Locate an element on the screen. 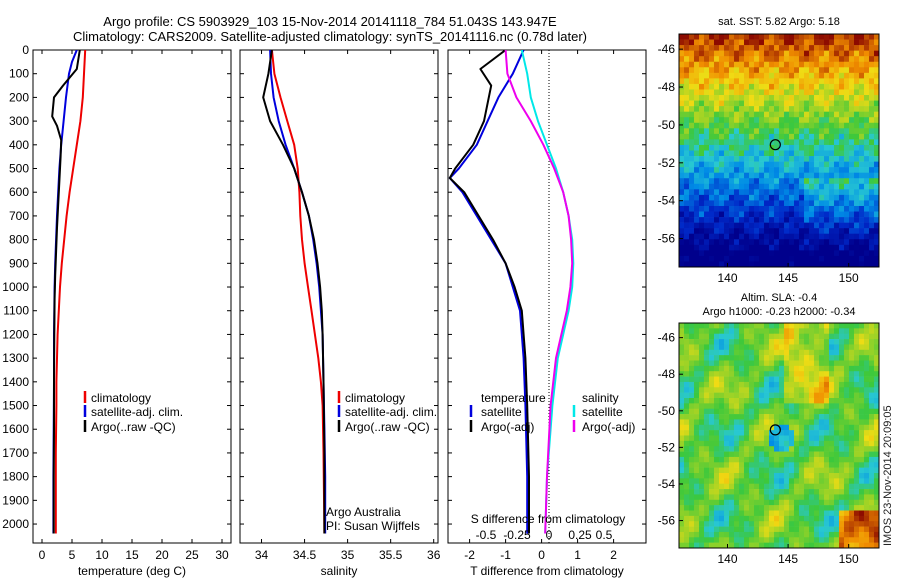 This screenshot has height=580, width=900. x-tick-label: 34.5 is located at coordinates (305, 555).